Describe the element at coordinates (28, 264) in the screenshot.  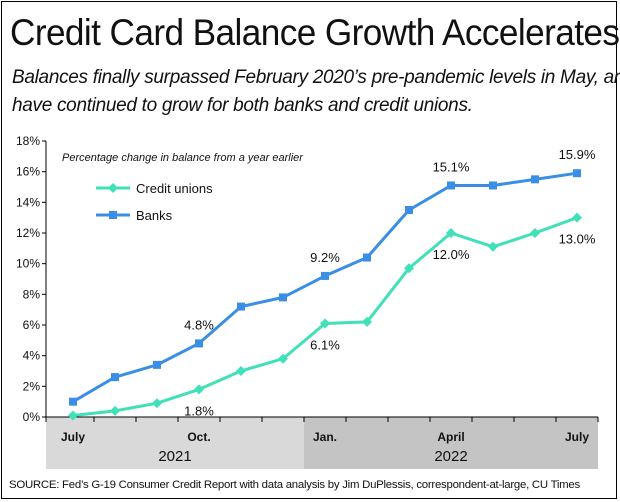
I see `y-tick-label: 10%` at that location.